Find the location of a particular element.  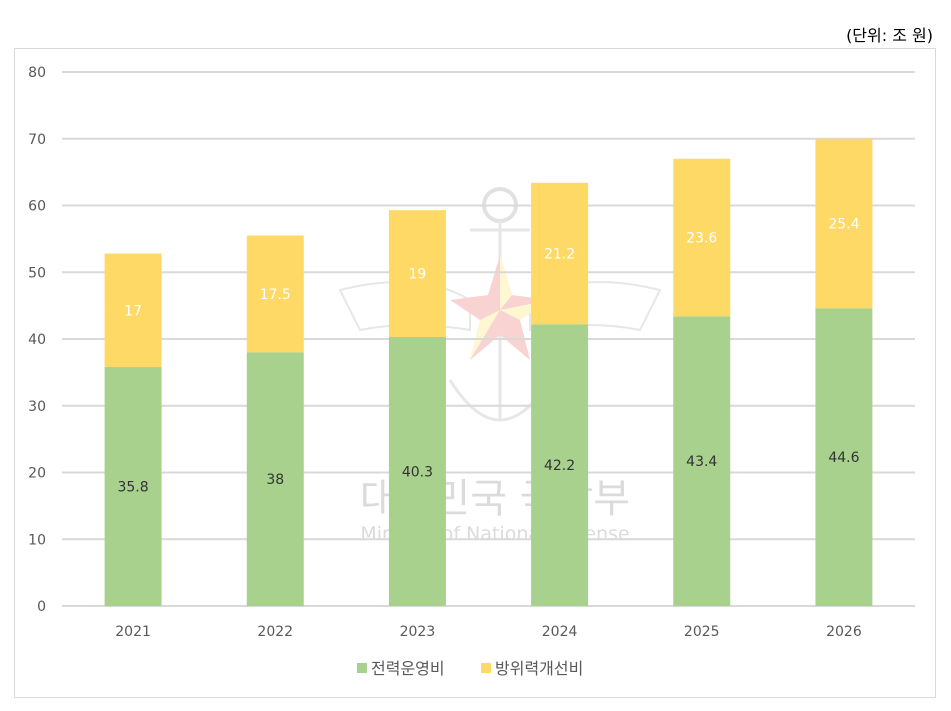

data-label: 21.2 is located at coordinates (559, 255).